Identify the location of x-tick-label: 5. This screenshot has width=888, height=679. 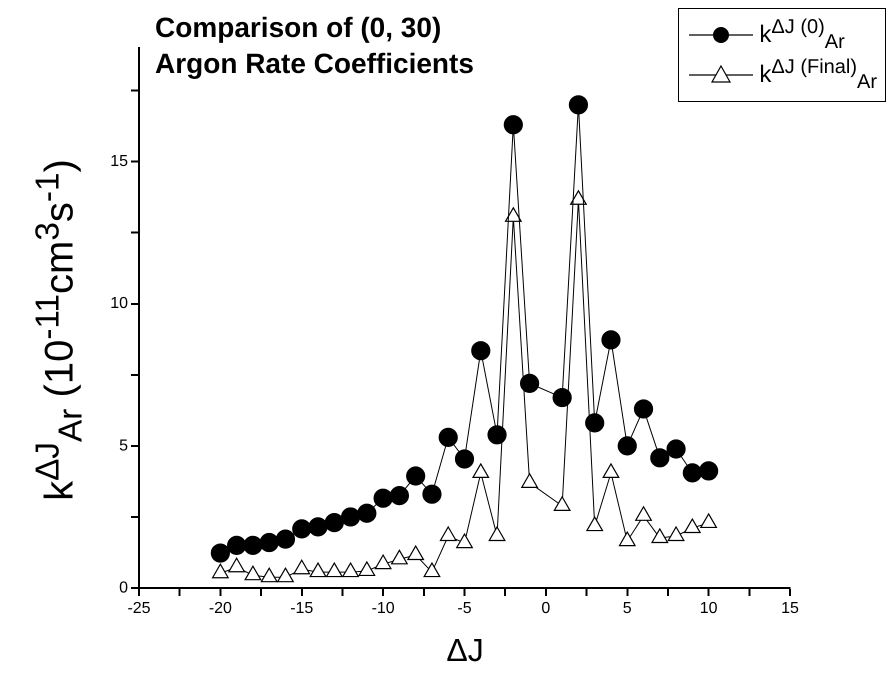
(627, 609).